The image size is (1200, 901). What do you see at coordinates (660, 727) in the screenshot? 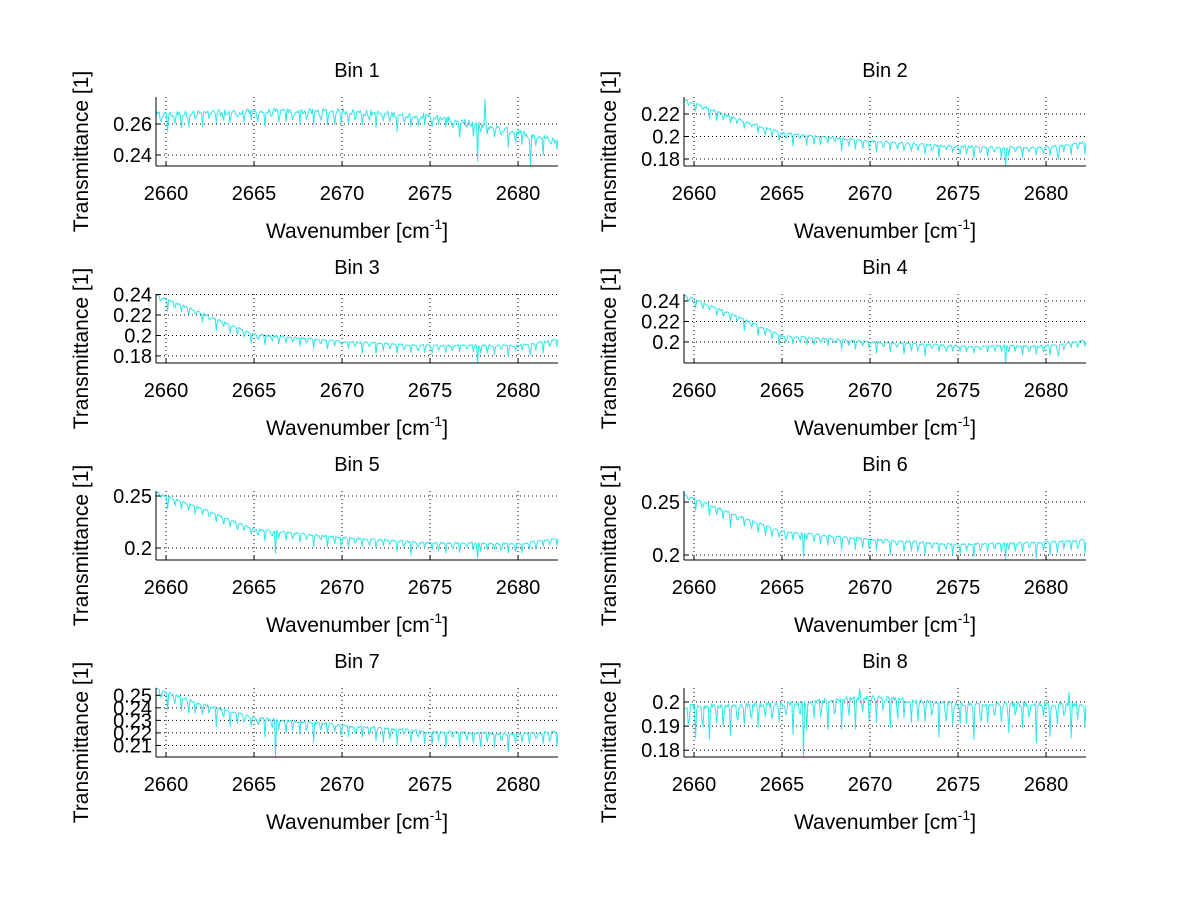
I see `y-tick-label: 0.19` at bounding box center [660, 727].